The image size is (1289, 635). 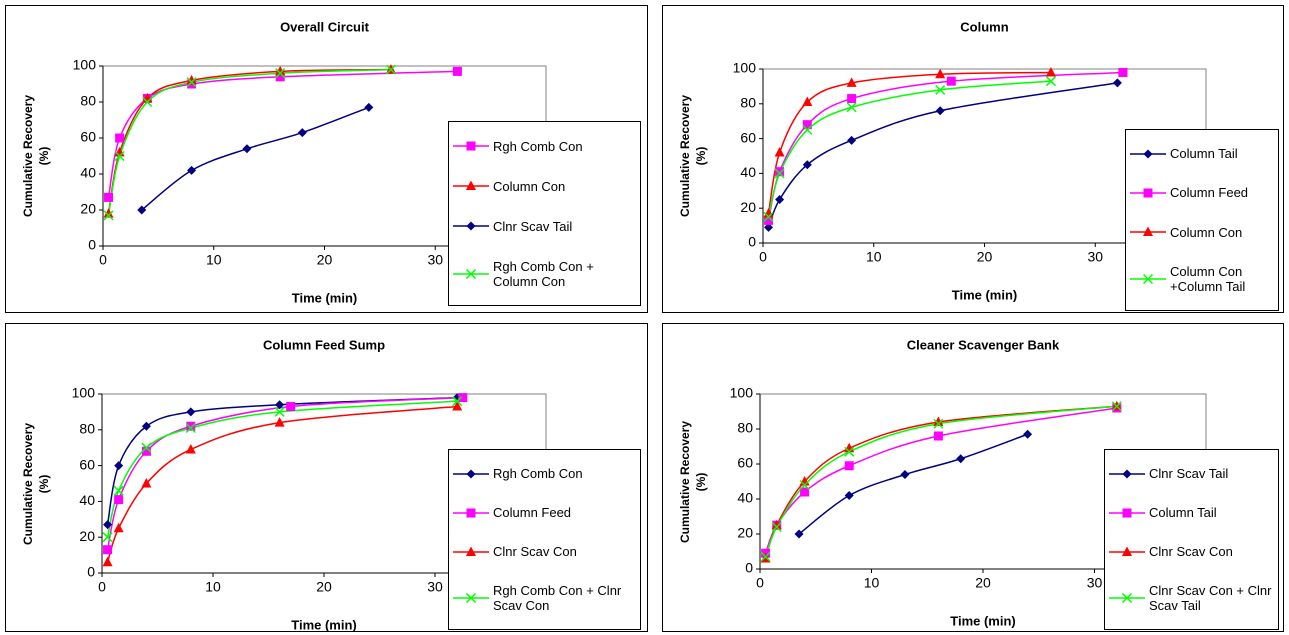 What do you see at coordinates (36, 156) in the screenshot?
I see `y-axis-label: Cumulative Recovery (%)` at bounding box center [36, 156].